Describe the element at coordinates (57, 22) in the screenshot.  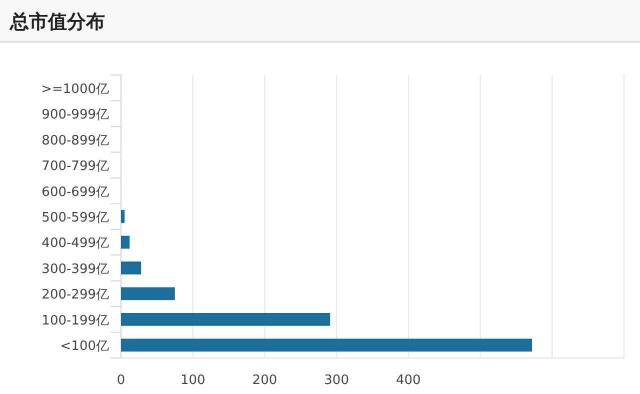
I see `chart-title: 总市值分布` at that location.